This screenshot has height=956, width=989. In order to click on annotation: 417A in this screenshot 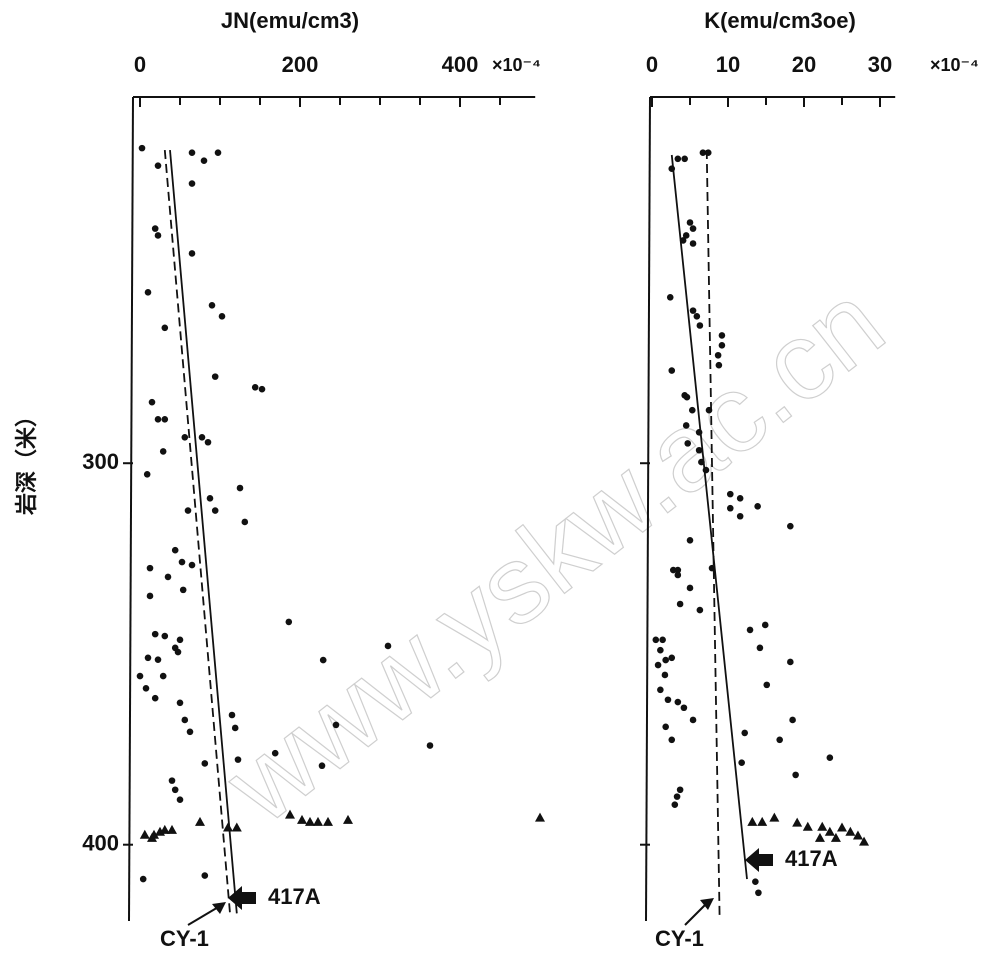, I will do `click(294, 896)`.